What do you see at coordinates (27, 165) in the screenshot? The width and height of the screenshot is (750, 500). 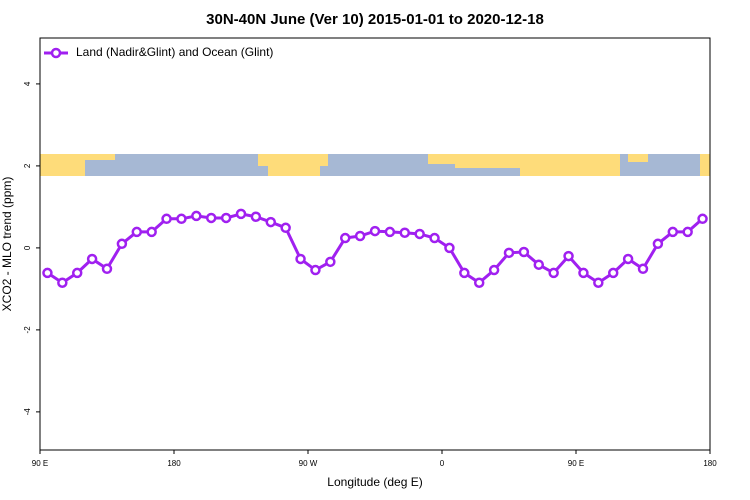 I see `y-tick-label: 2` at bounding box center [27, 165].